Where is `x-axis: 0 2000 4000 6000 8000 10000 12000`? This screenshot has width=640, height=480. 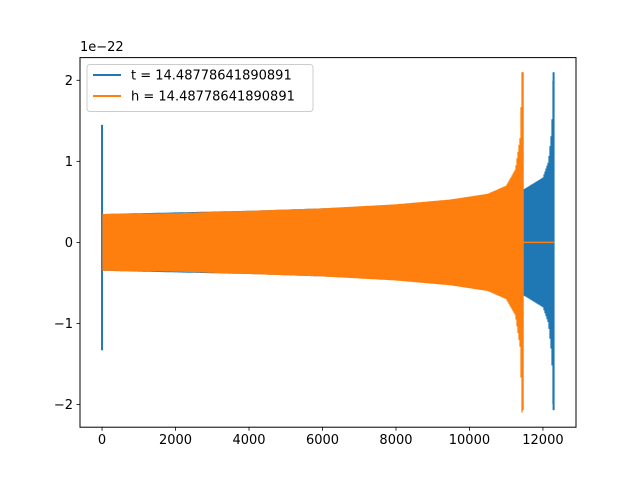 x-axis: 0 2000 4000 6000 8000 10000 12000 is located at coordinates (331, 437).